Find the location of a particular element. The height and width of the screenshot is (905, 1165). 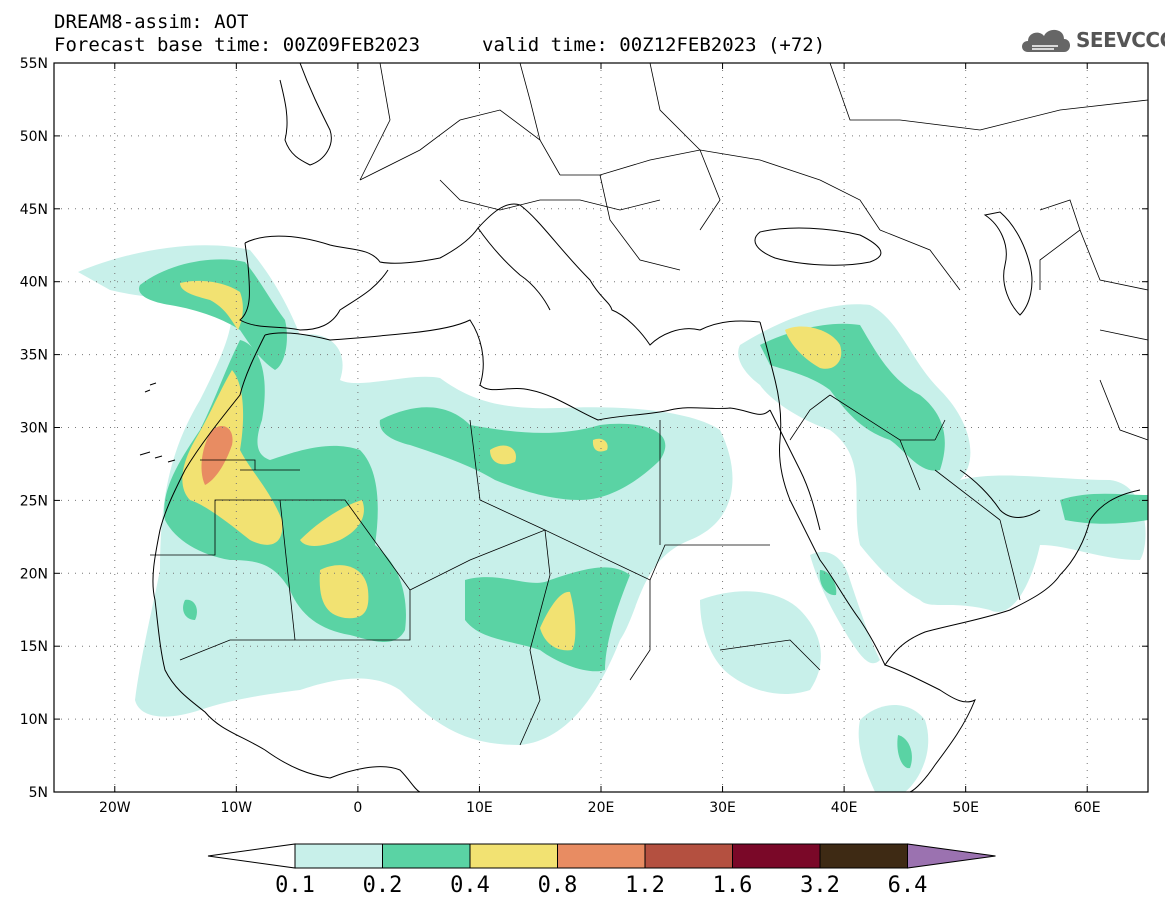

x-tick-label: 30E is located at coordinates (722, 808).